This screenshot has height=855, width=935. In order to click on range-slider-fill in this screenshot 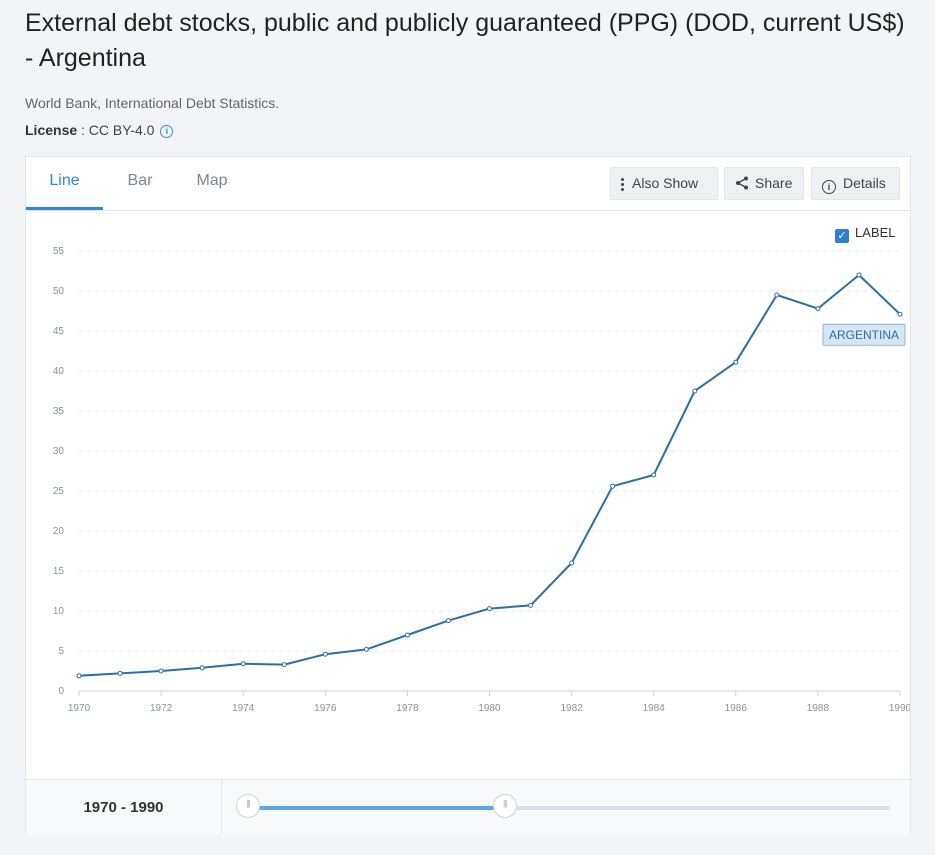, I will do `click(376, 808)`.